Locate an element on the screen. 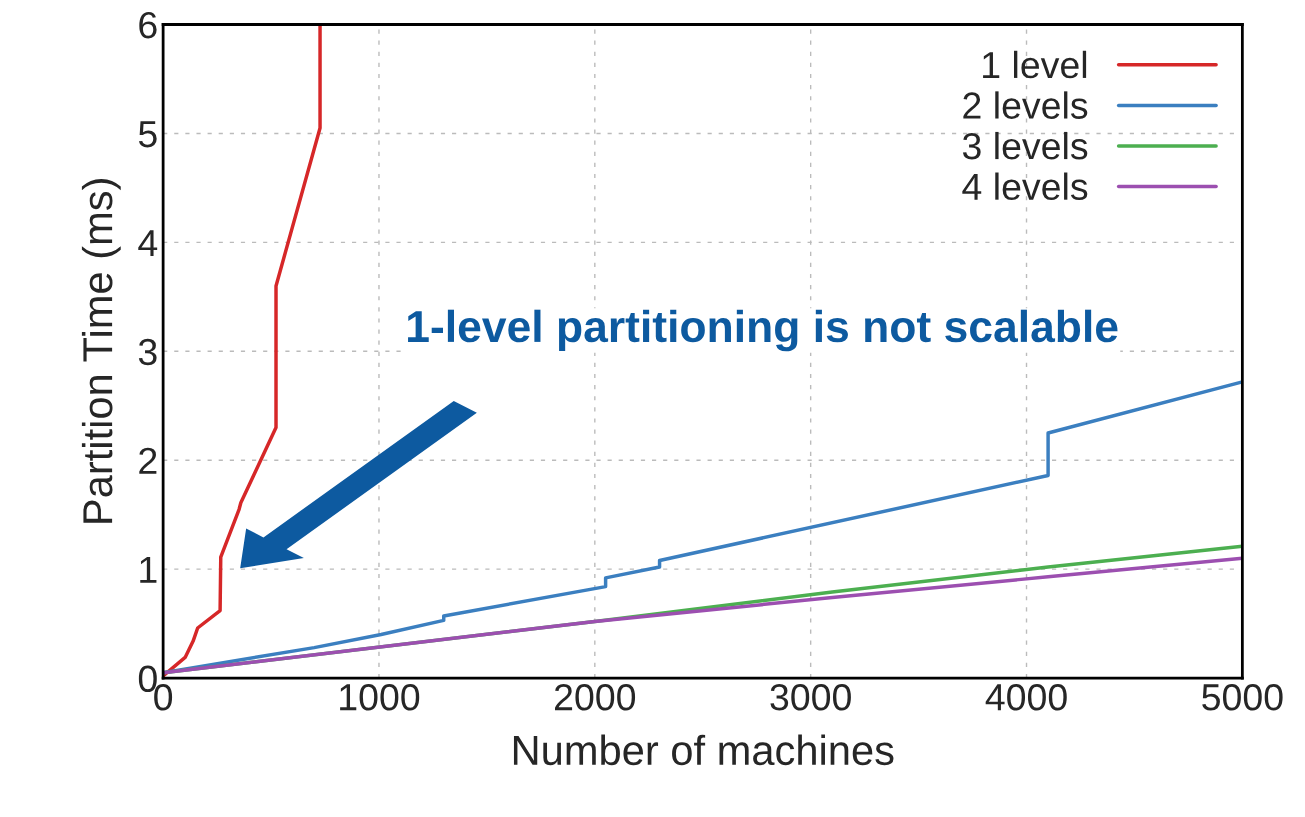 The image size is (1305, 817). y-tick-label: 4 is located at coordinates (148, 243).